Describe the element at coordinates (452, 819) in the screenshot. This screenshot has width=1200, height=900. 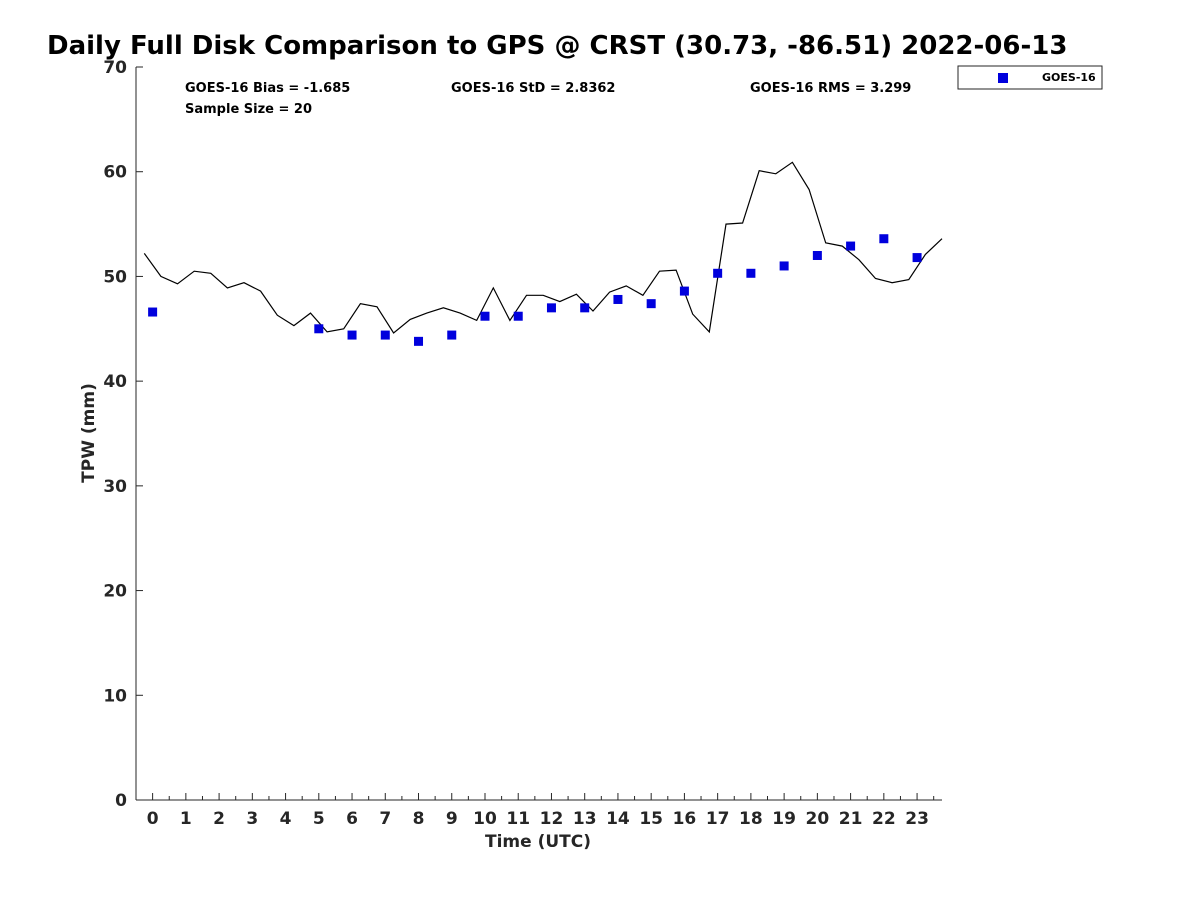
I see `x-tick-label: 9` at that location.